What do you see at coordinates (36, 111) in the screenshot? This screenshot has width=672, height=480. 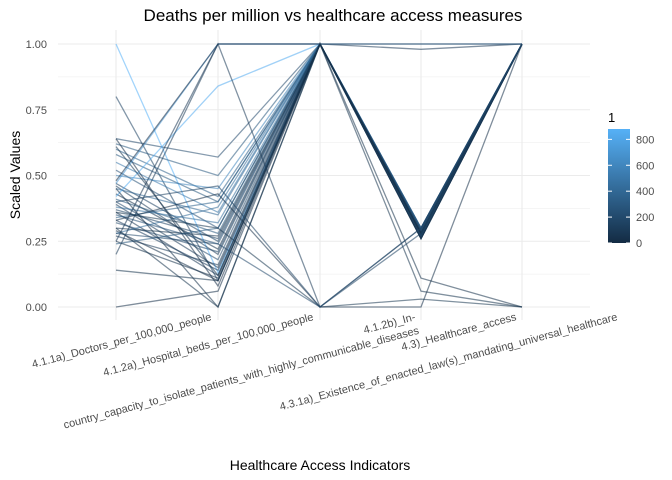 I see `y-tick-label: 0.75` at bounding box center [36, 111].